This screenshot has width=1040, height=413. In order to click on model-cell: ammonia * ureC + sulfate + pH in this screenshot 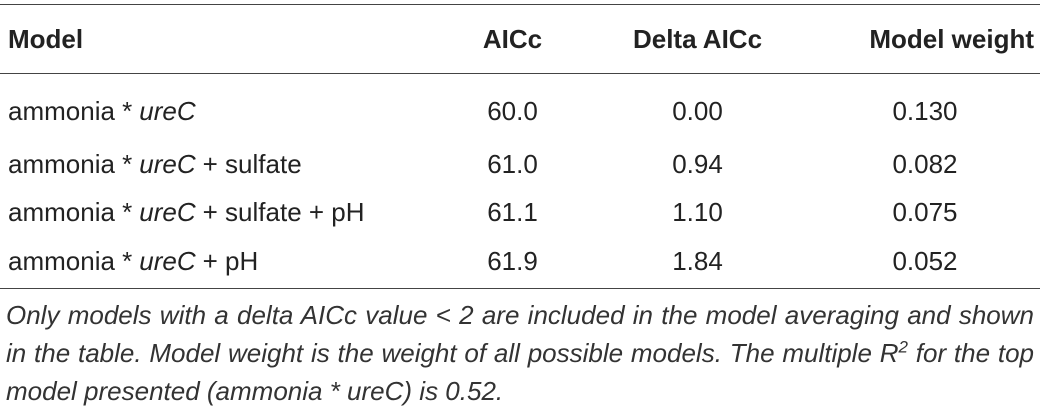, I will do `click(220, 212)`.